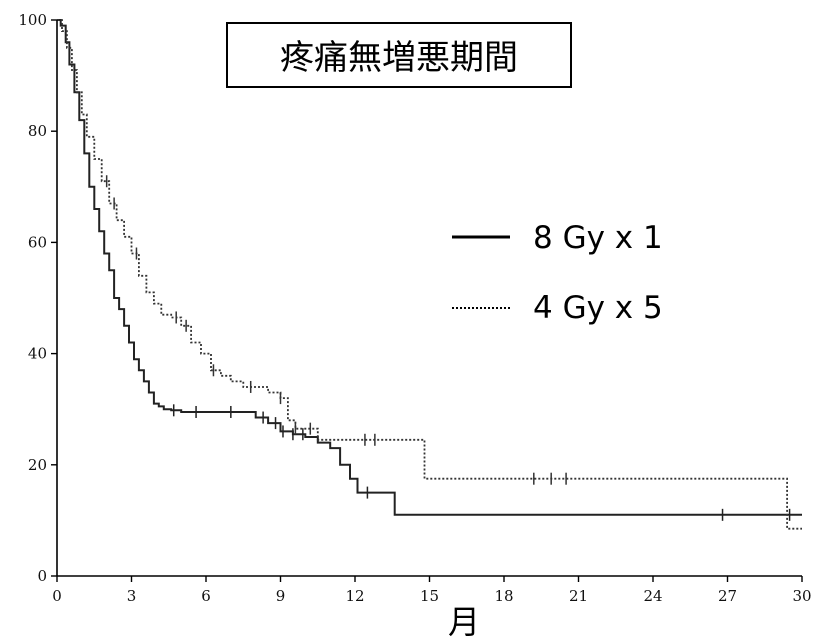  What do you see at coordinates (354, 596) in the screenshot?
I see `x-tick-label: 12` at bounding box center [354, 596].